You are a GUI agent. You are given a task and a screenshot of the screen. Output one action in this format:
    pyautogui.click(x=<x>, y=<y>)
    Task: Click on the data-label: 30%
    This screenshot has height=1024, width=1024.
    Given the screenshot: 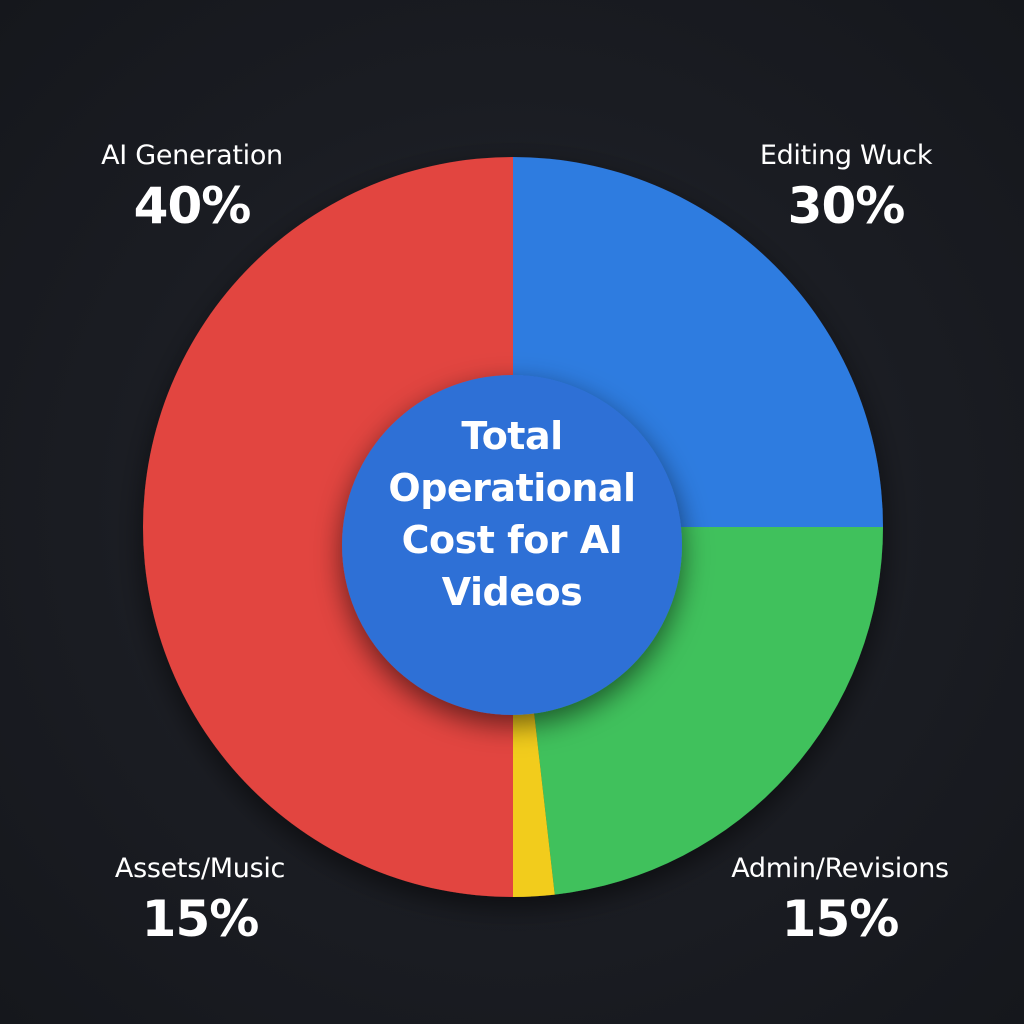 What is the action you would take?
    pyautogui.click(x=846, y=206)
    